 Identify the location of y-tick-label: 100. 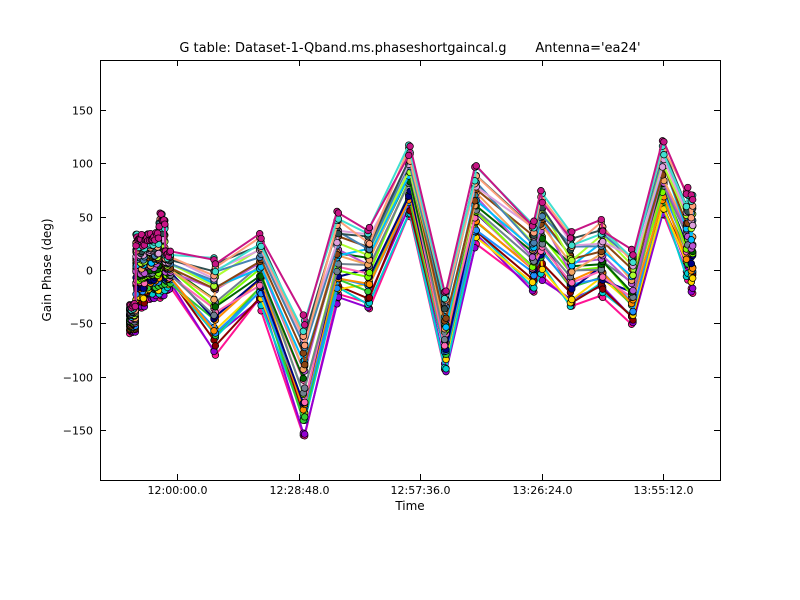
(82, 164).